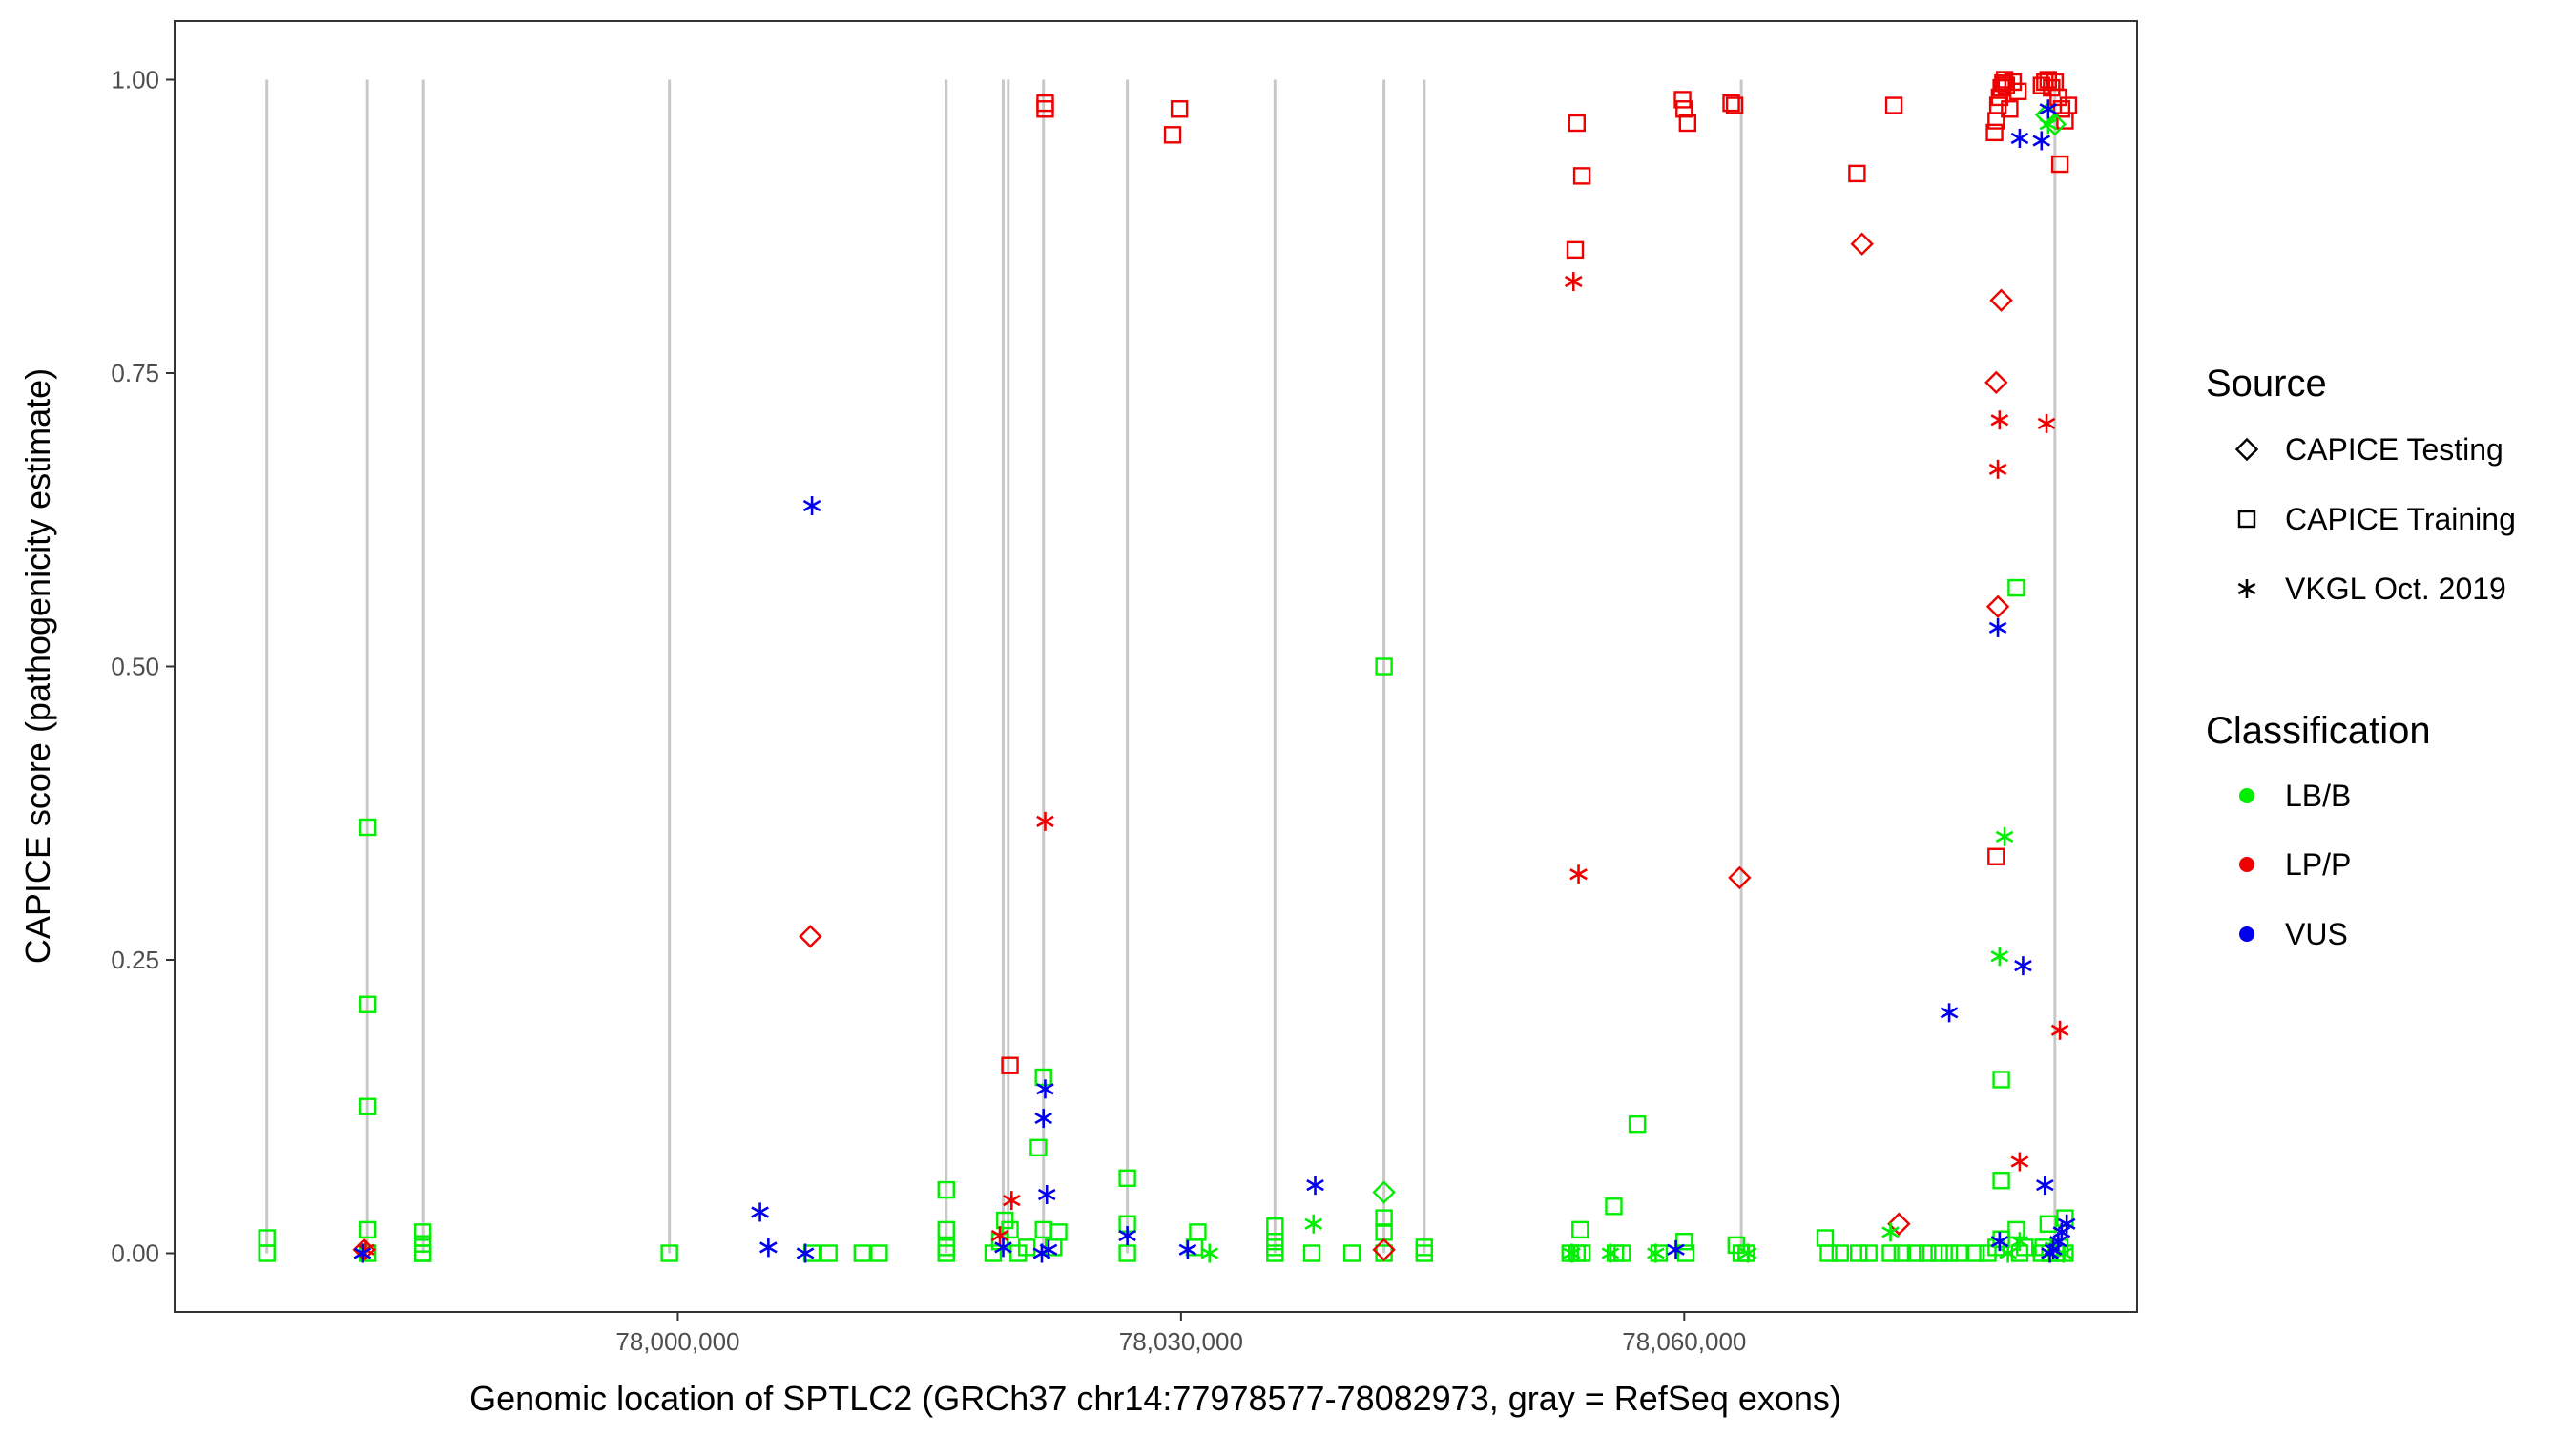 The image size is (2576, 1436). What do you see at coordinates (2395, 589) in the screenshot?
I see `legend-source-label-vkgl: VKGL Oct. 2019` at bounding box center [2395, 589].